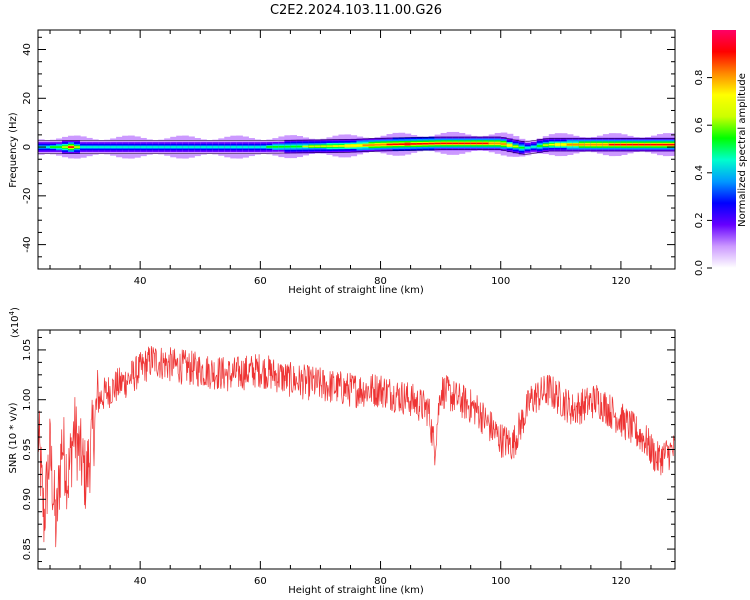  I want to click on x-tick-label: 100, so click(500, 281).